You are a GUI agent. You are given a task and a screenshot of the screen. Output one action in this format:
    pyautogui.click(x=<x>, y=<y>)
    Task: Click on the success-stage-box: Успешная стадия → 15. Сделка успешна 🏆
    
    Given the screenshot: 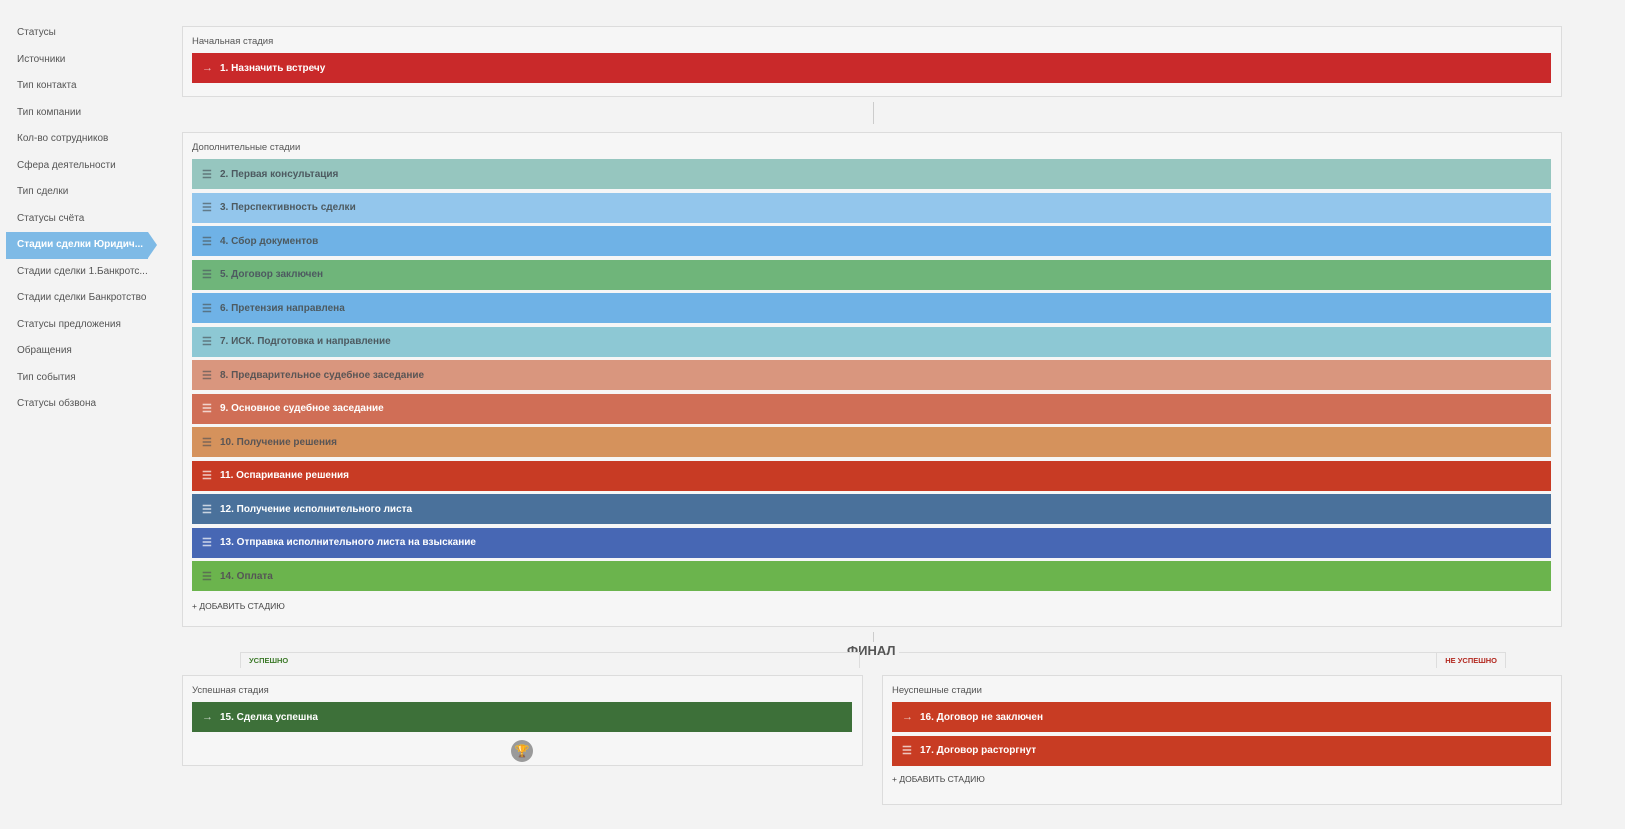 What is the action you would take?
    pyautogui.click(x=522, y=720)
    